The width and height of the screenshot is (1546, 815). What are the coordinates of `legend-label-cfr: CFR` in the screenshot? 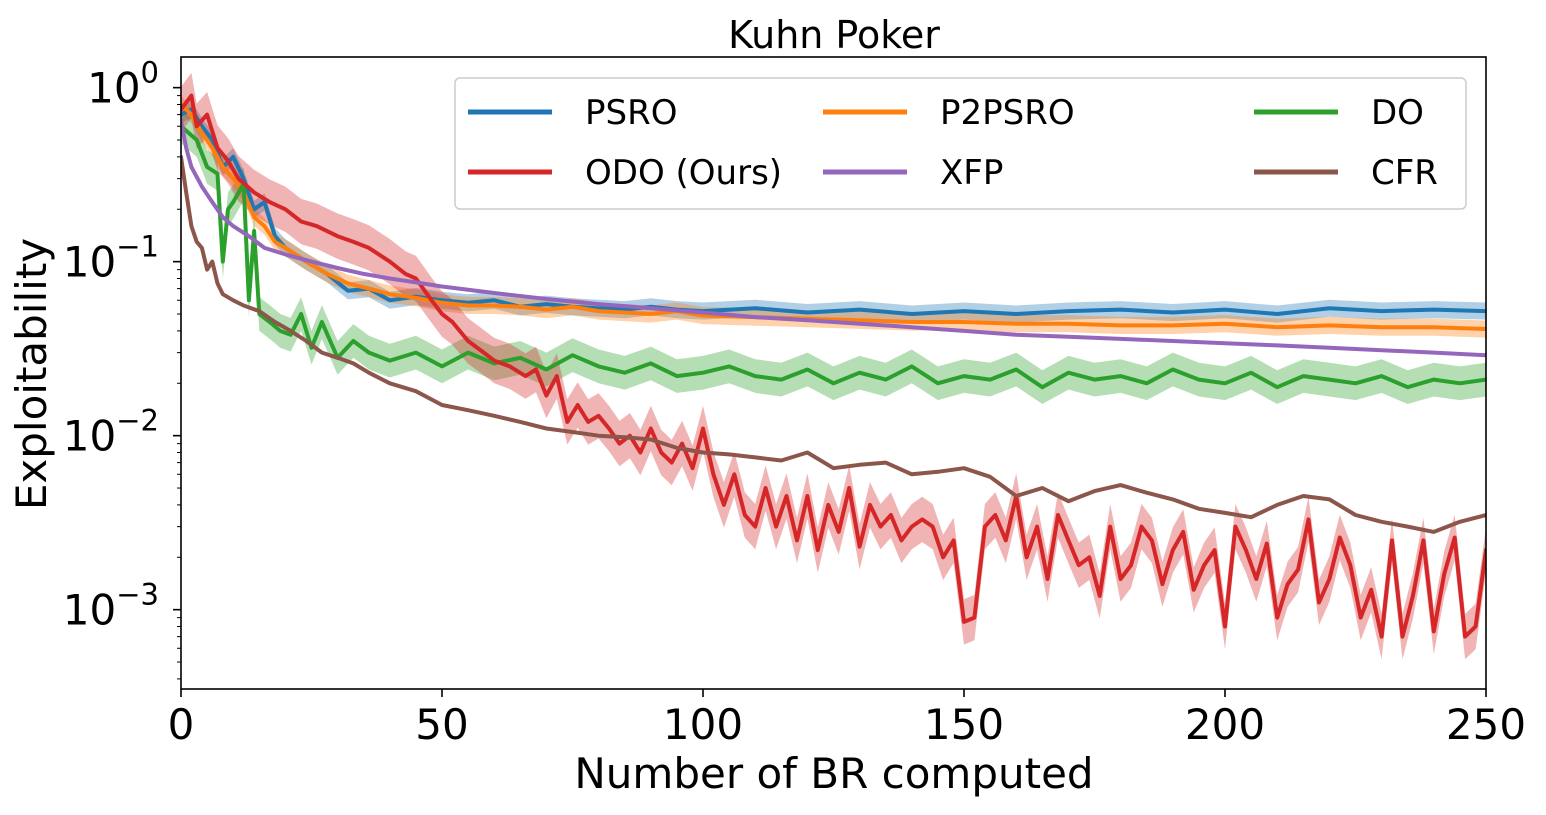 It's located at (1404, 173).